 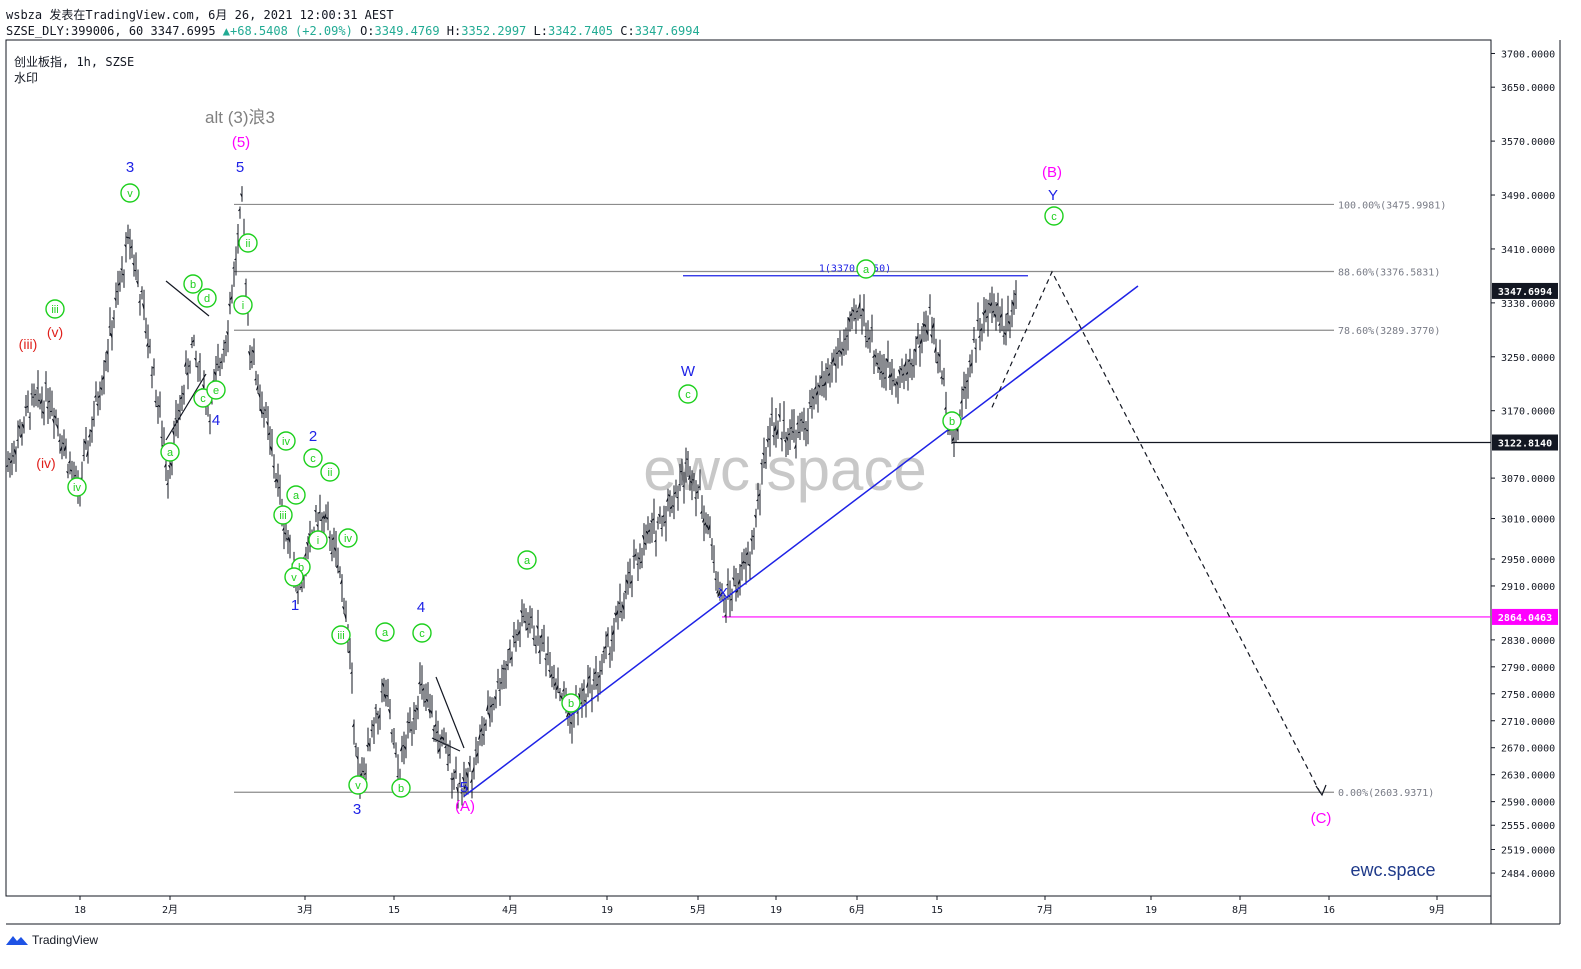 I want to click on price-label-bg, so click(x=1525, y=290).